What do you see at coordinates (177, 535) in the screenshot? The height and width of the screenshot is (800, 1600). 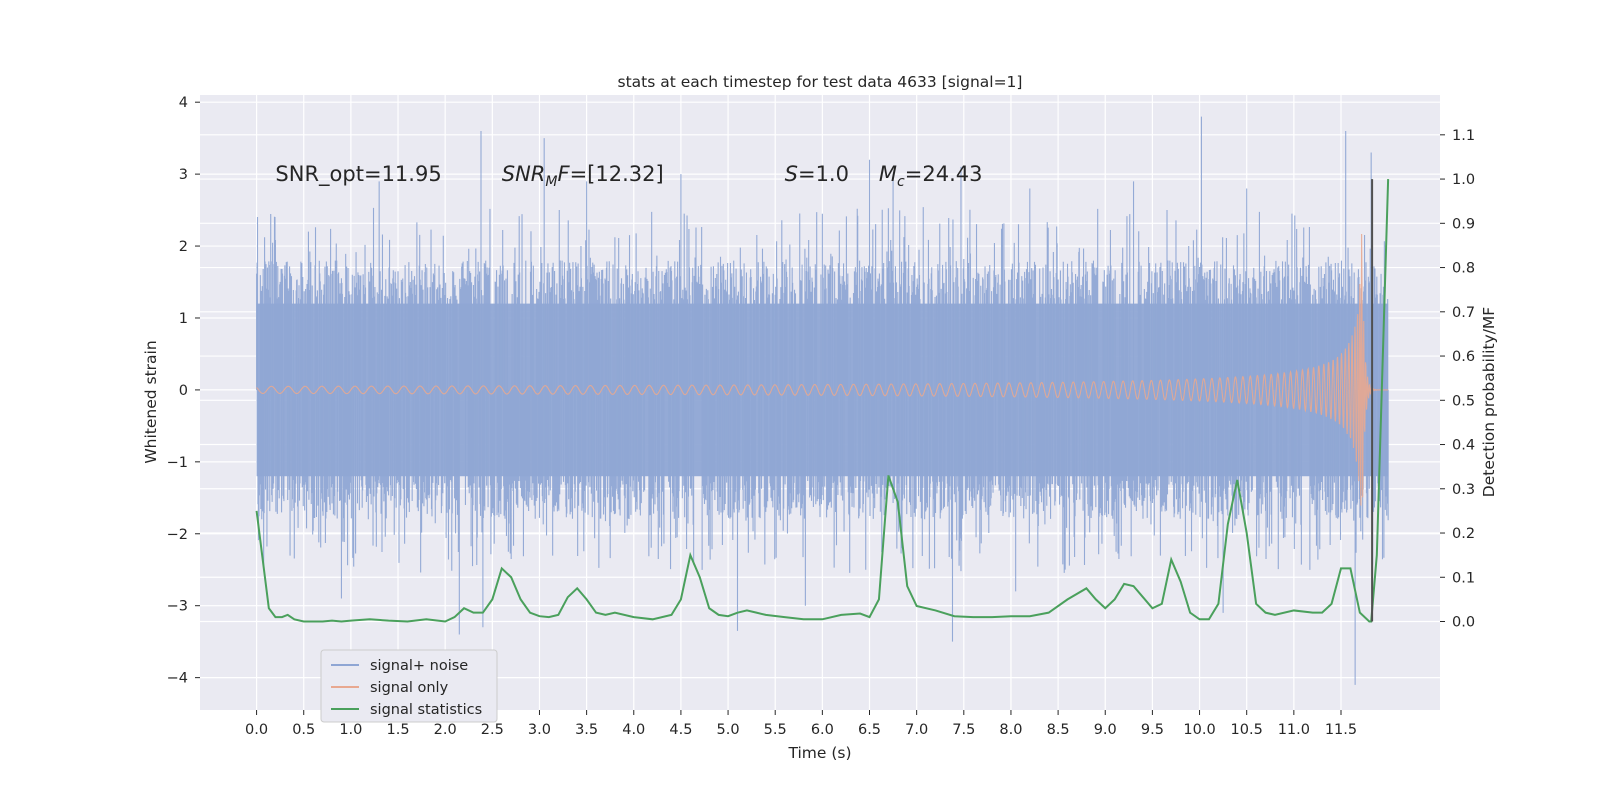 I see `y-tick-label: −2` at bounding box center [177, 535].